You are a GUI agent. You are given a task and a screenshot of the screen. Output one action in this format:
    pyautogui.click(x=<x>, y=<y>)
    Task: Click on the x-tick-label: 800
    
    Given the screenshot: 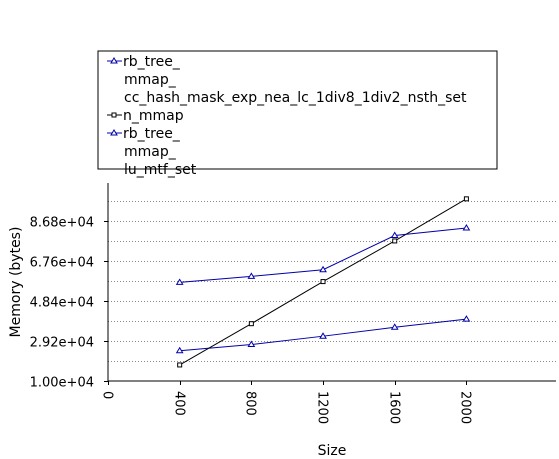 What is the action you would take?
    pyautogui.click(x=250, y=403)
    